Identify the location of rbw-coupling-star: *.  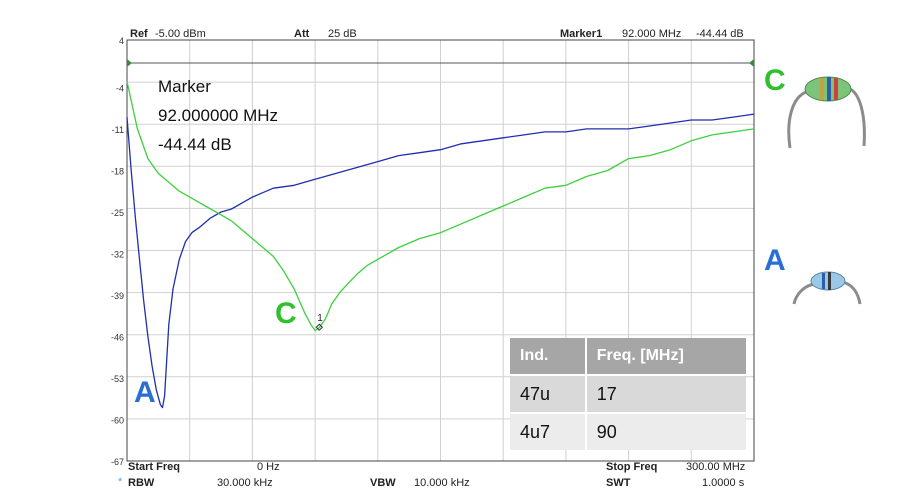
(120, 482).